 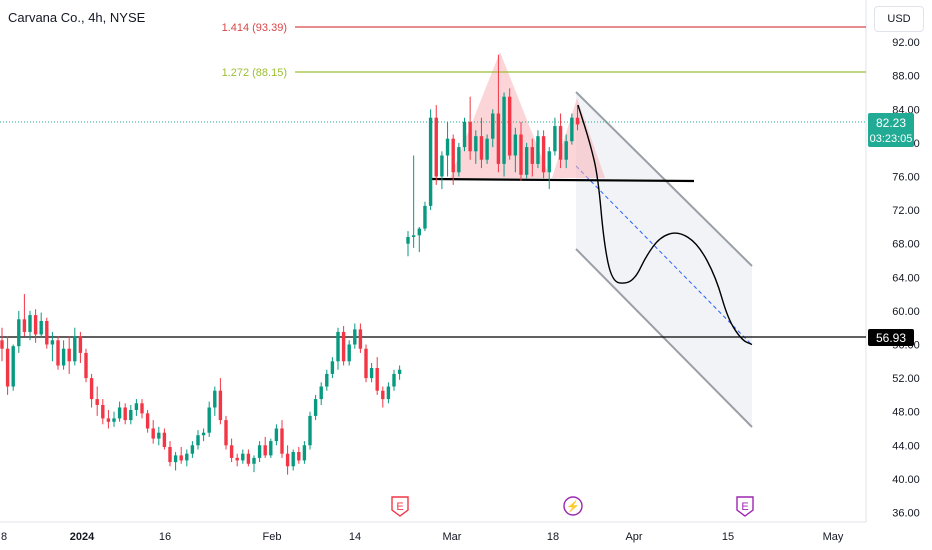 I want to click on currency-button: USD, so click(x=899, y=19).